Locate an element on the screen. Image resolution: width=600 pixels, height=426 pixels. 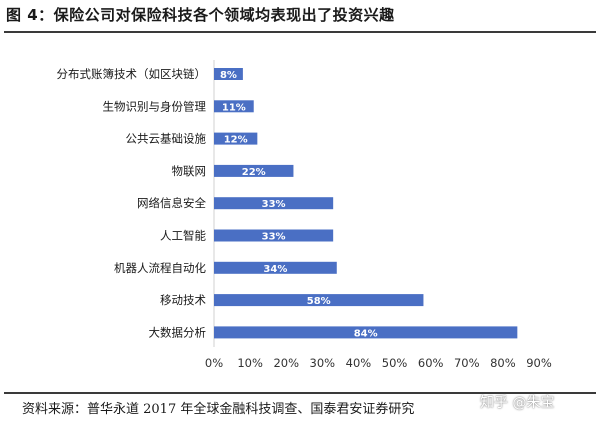
x-tick-label: 90% is located at coordinates (539, 363).